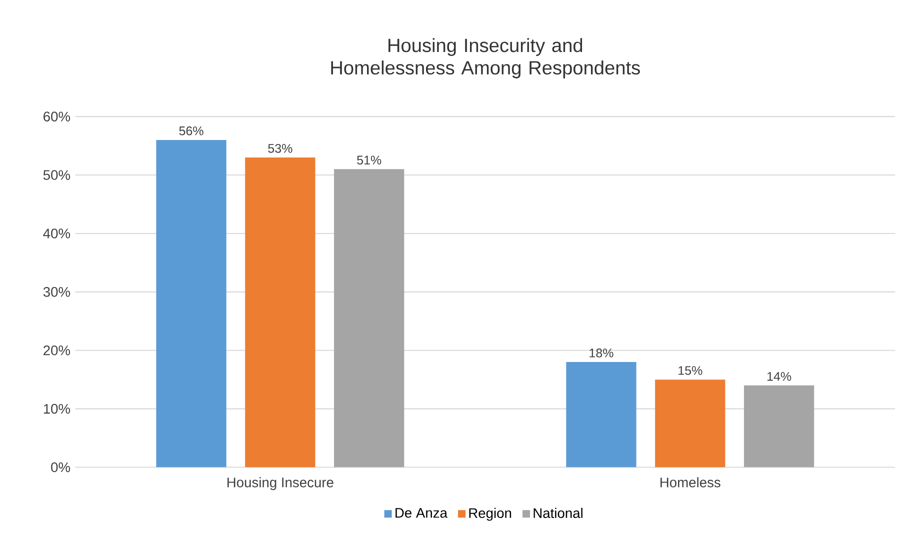 The width and height of the screenshot is (904, 554). I want to click on data-label: 18%, so click(602, 353).